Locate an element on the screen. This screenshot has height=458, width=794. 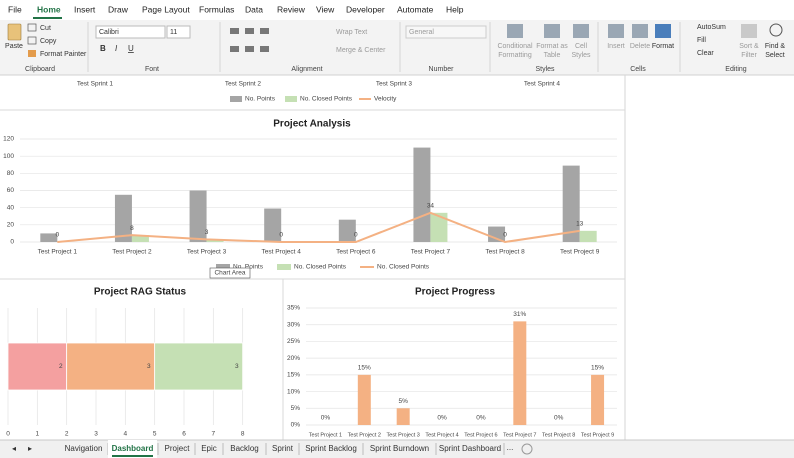
sheet-tab: Backlog is located at coordinates (244, 448).